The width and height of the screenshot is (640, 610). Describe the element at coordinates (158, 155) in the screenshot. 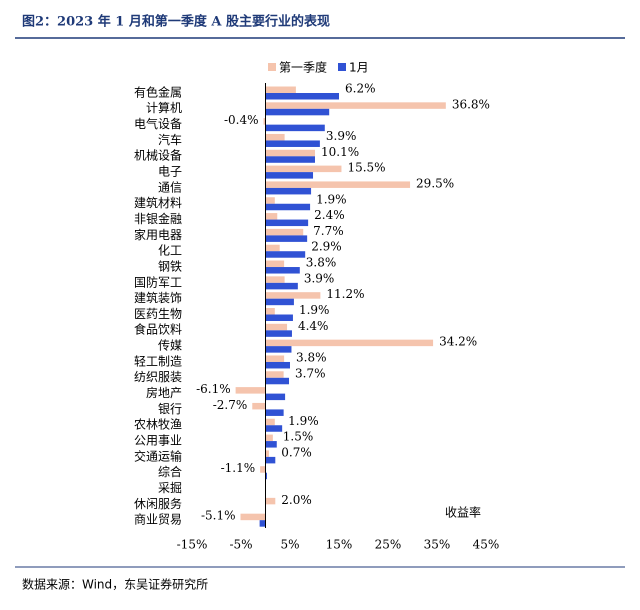

I see `category-label: 机械设备` at that location.